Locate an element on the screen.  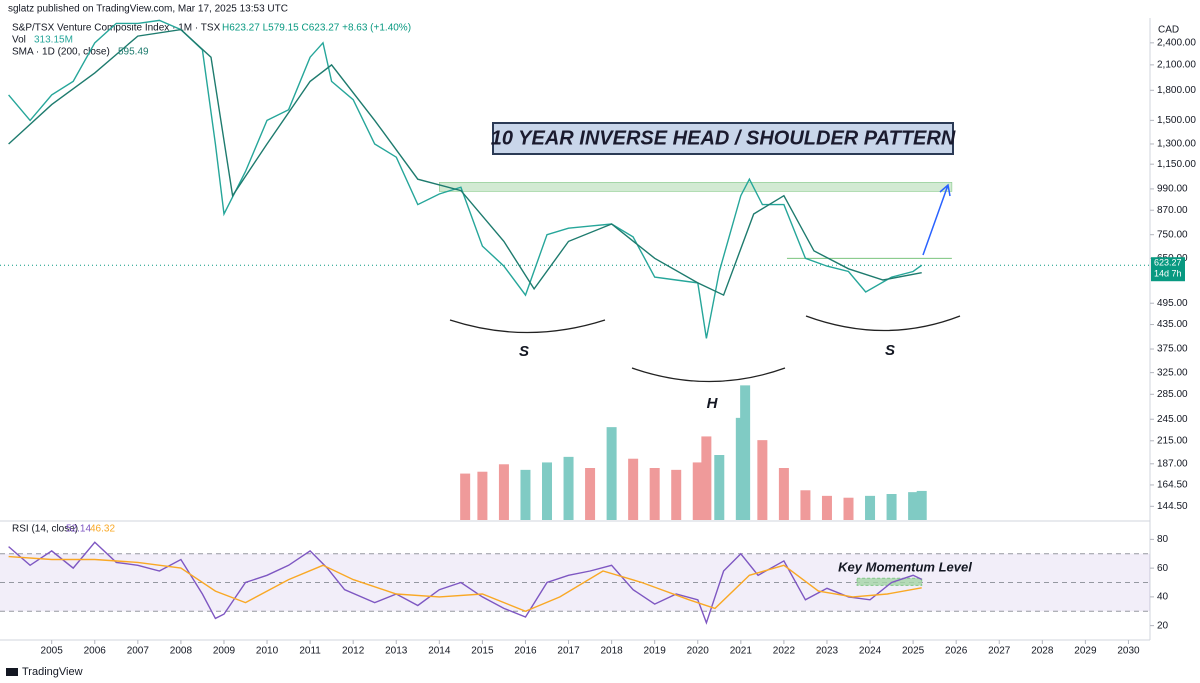
y-tick-label: 375.00 is located at coordinates (1172, 349).